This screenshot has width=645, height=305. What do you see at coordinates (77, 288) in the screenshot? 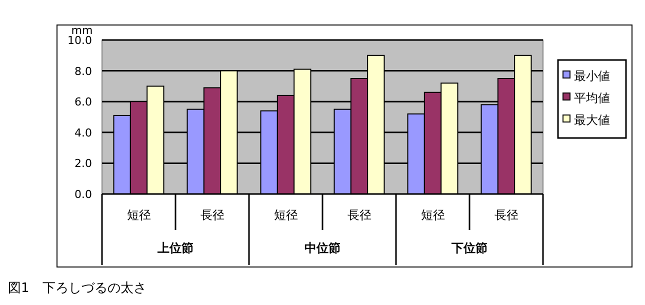
I see `caption: 図1 下ろしづるの太さ` at bounding box center [77, 288].